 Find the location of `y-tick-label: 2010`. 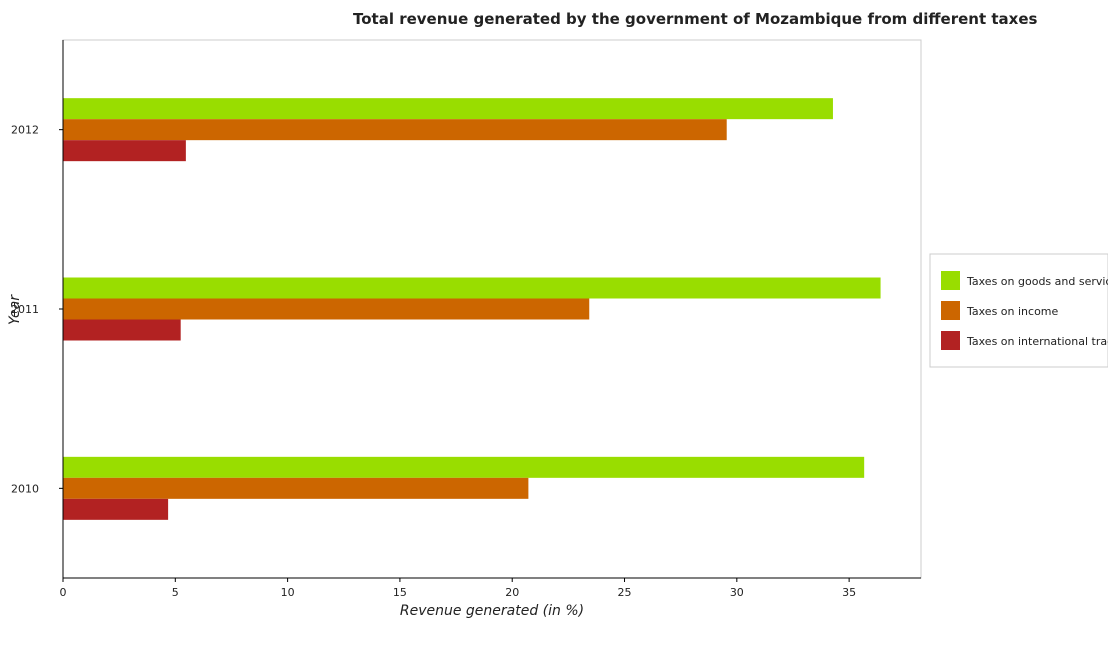

y-tick-label: 2010 is located at coordinates (25, 488).